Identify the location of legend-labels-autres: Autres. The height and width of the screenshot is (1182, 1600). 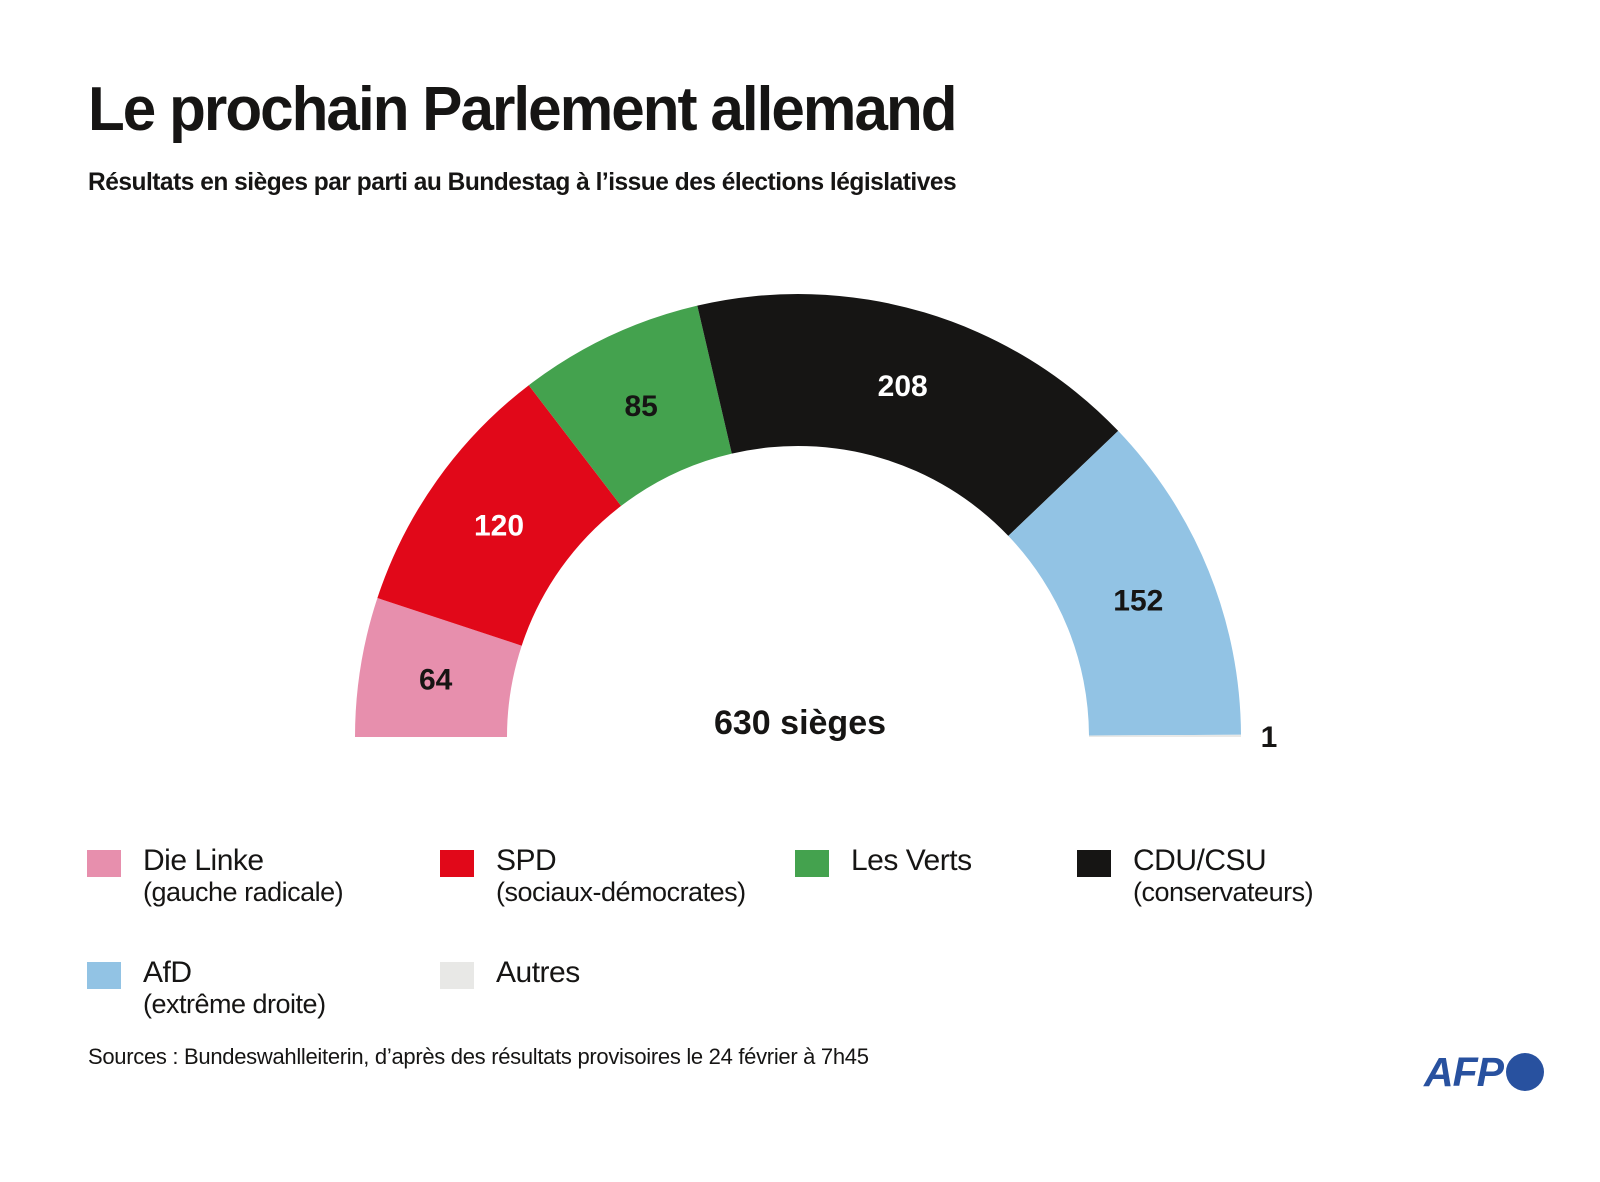
(538, 973).